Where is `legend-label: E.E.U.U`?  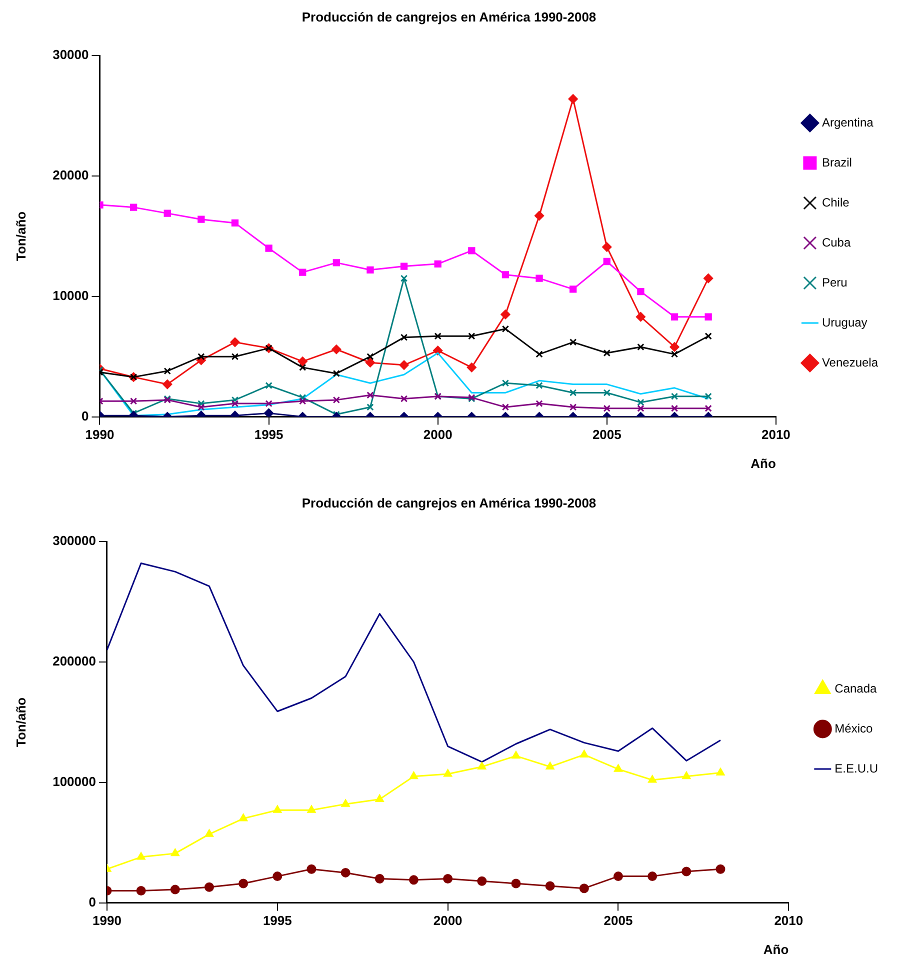
legend-label: E.E.U.U is located at coordinates (856, 768).